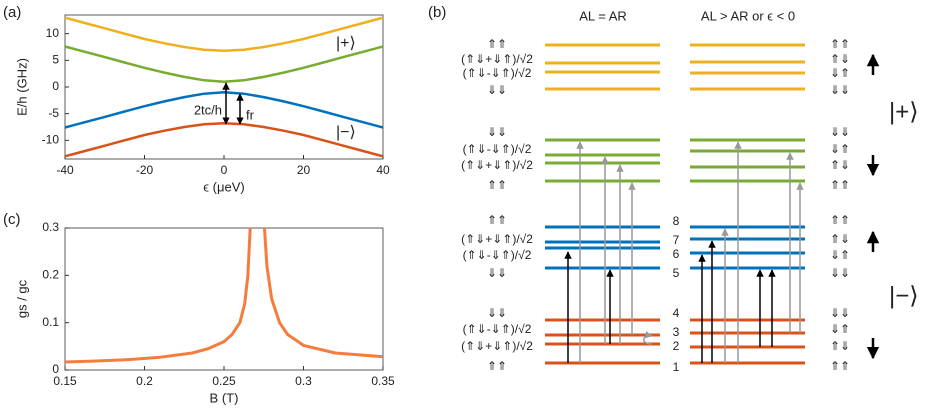  I want to click on level-number: 2, so click(676, 346).